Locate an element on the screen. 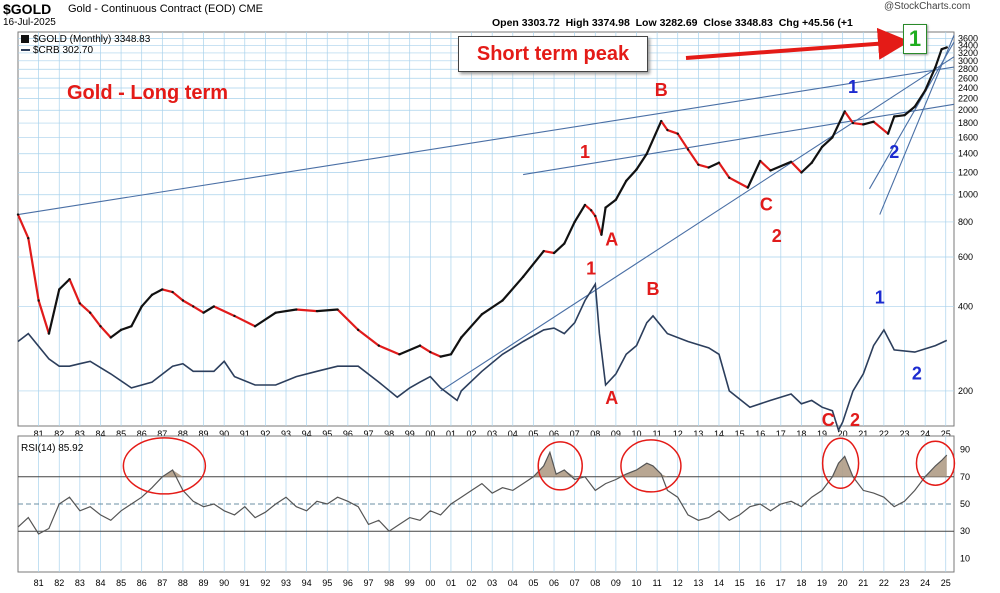 The height and width of the screenshot is (593, 1000). rsi-y-axis: 90 70 50 30 10 is located at coordinates (965, 504).